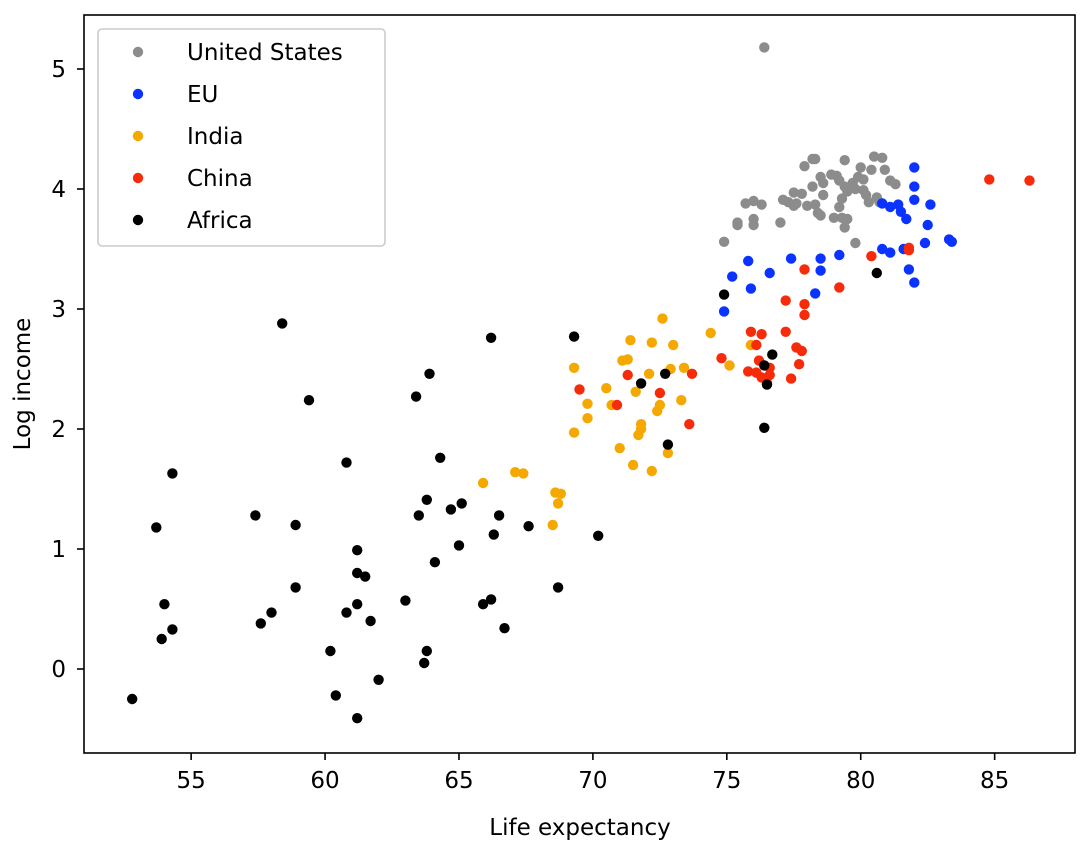 The image size is (1090, 850). I want to click on y-tick-label: 0, so click(58, 670).